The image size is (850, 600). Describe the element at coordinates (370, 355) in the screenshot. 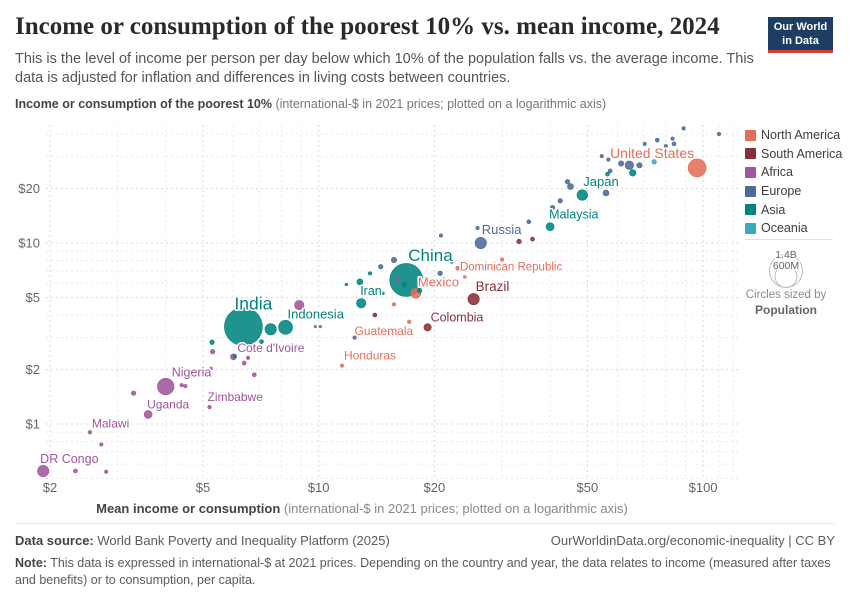

I see `country-label-honduras: Honduras` at that location.